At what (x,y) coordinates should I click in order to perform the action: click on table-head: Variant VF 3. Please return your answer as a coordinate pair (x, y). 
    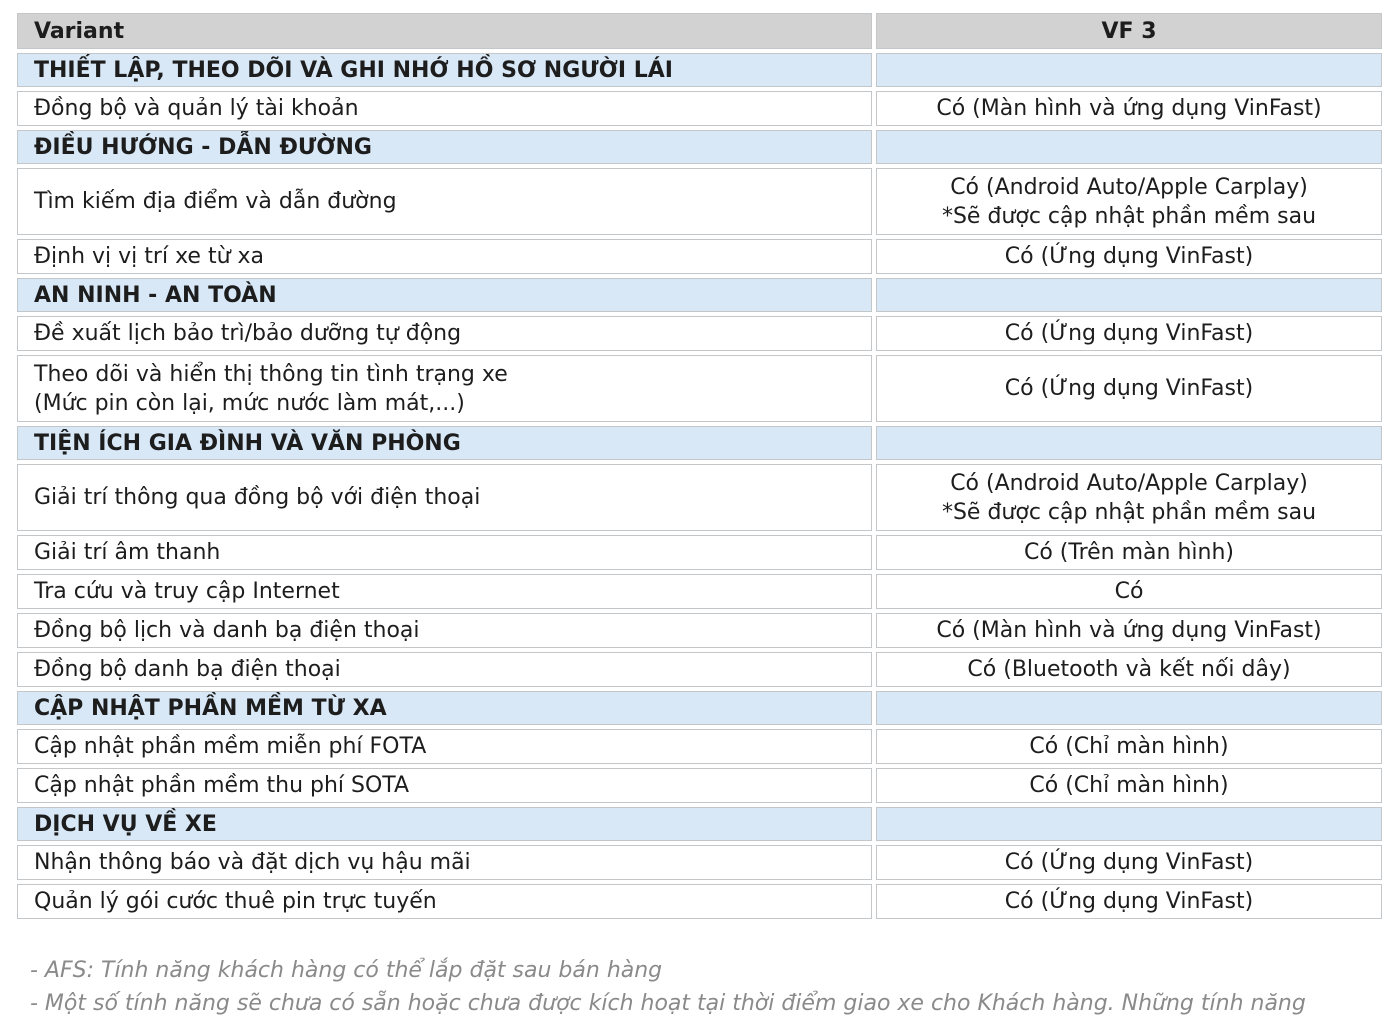
    Looking at the image, I should click on (699, 31).